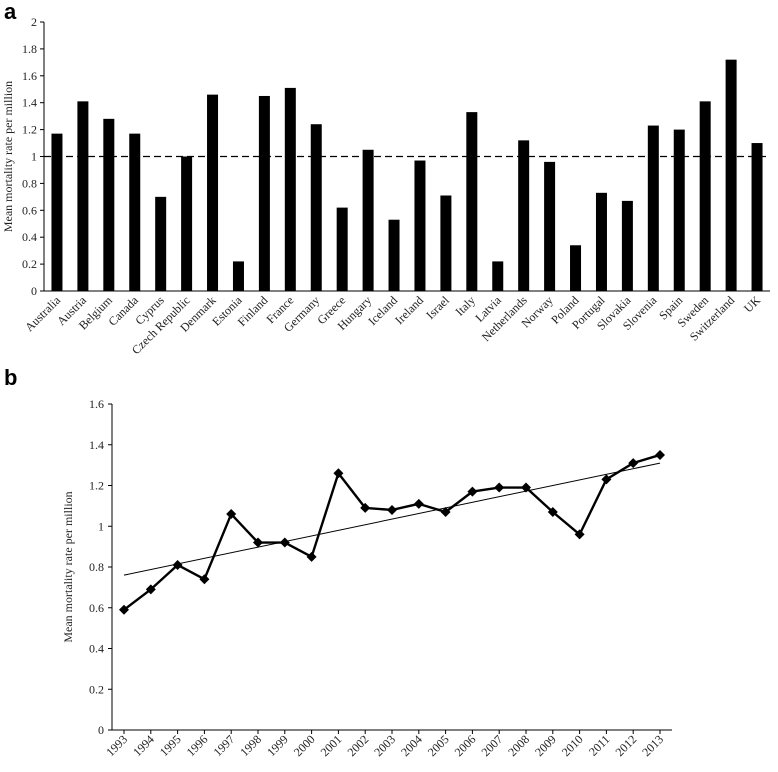  I want to click on bar-cyprus, so click(161, 243).